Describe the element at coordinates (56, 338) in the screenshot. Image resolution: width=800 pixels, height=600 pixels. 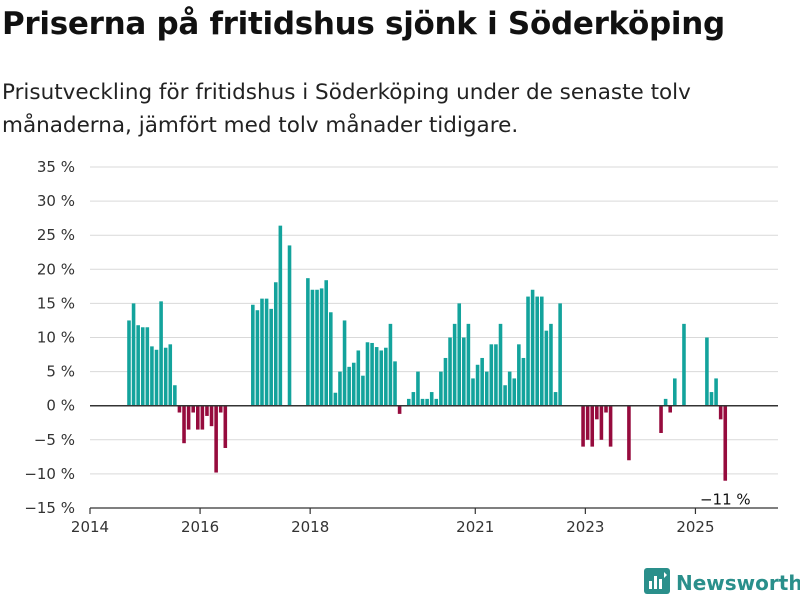
I see `y-tick-label: 10 %` at that location.